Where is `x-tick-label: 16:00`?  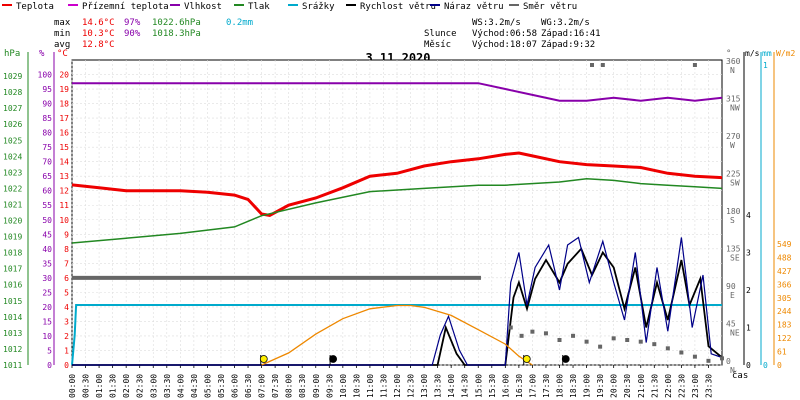 x-tick-label: 16:00 is located at coordinates (505, 386).